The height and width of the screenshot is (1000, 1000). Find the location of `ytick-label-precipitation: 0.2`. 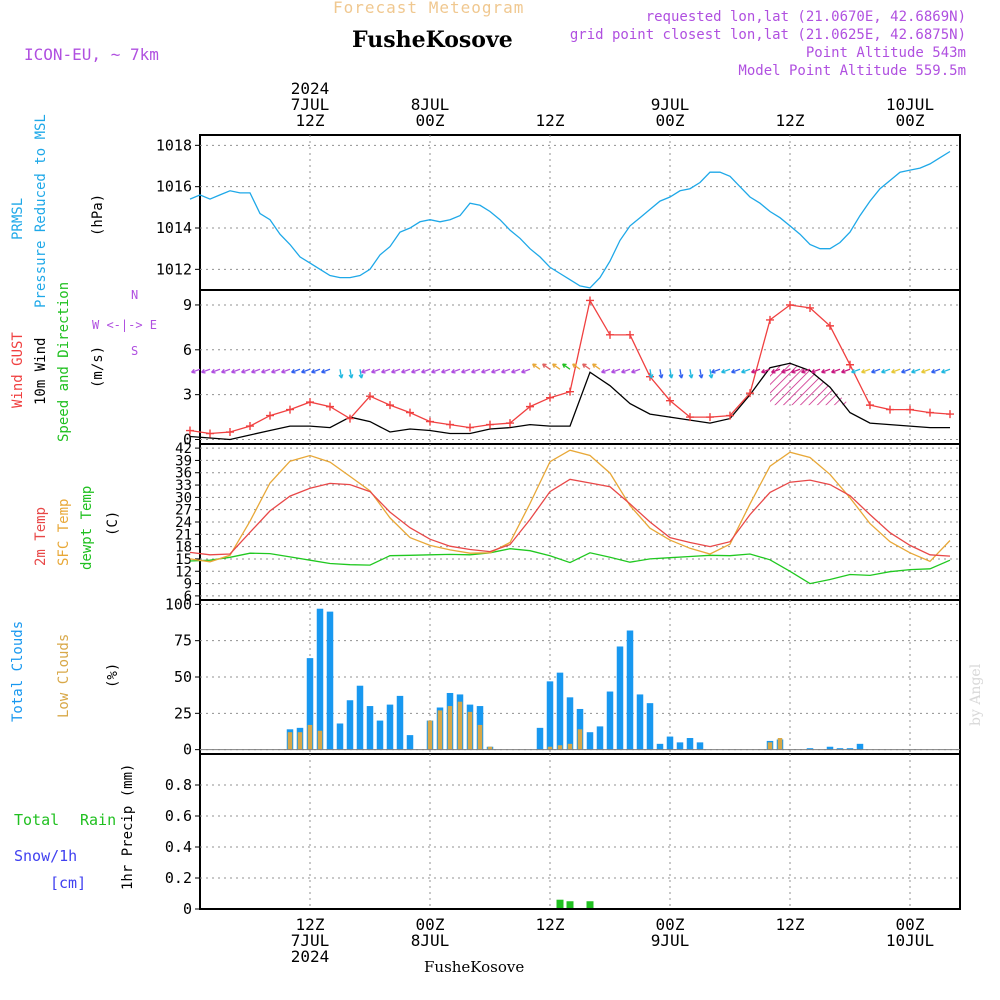

ytick-label-precipitation: 0.2 is located at coordinates (178, 878).